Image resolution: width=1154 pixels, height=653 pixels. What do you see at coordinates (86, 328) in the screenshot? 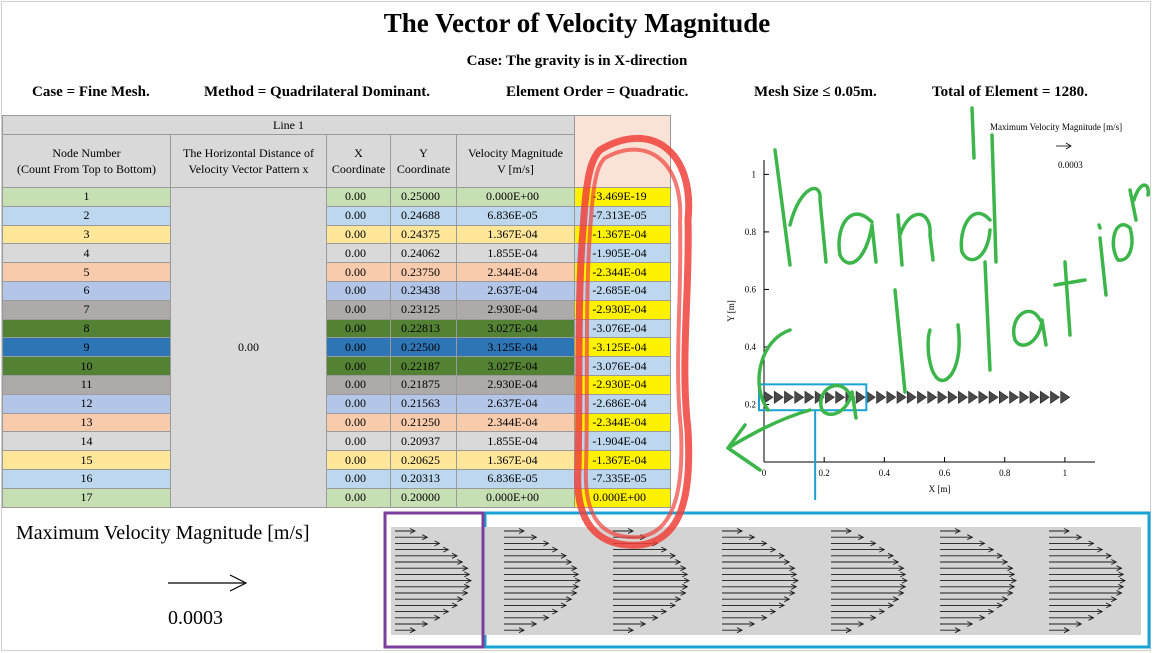
I see `cell-node-number: 8` at bounding box center [86, 328].